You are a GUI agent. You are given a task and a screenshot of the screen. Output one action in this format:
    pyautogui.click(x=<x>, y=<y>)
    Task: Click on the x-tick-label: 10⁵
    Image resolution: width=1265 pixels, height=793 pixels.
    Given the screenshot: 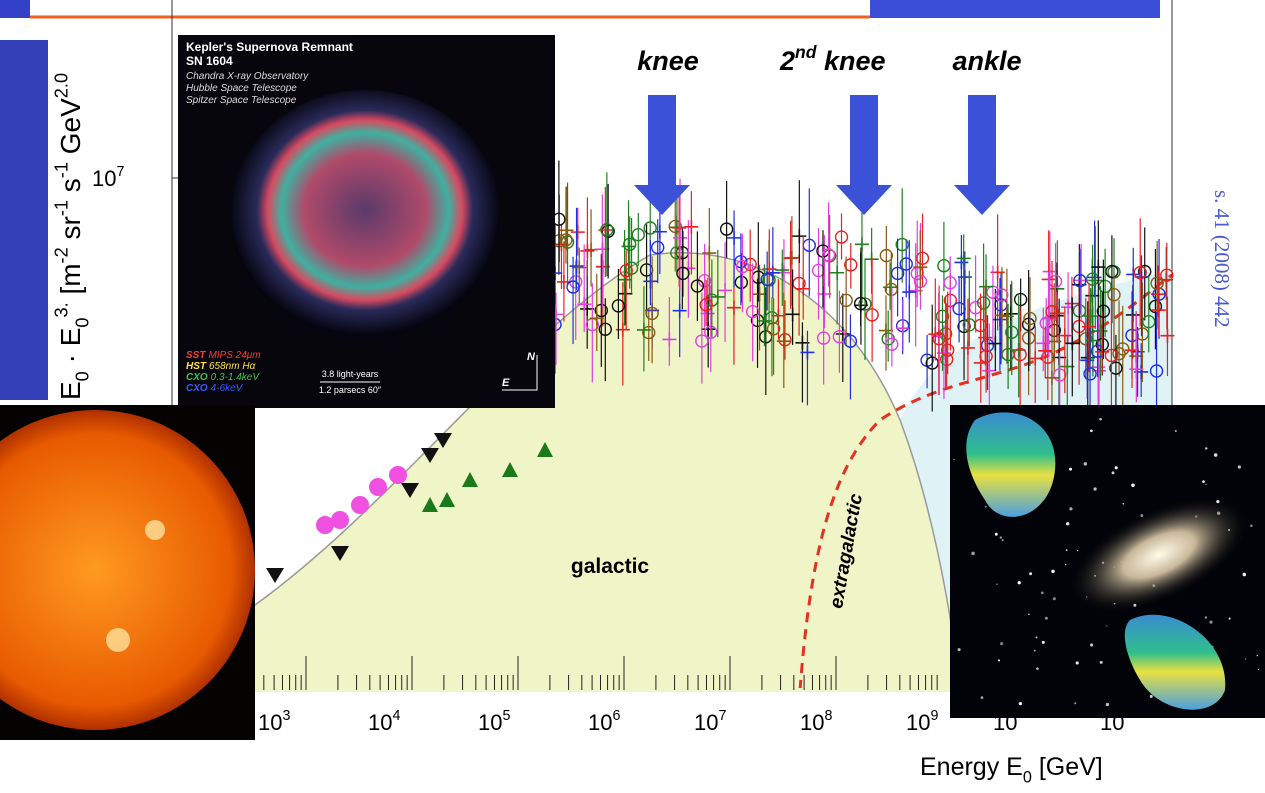 What is the action you would take?
    pyautogui.click(x=494, y=721)
    